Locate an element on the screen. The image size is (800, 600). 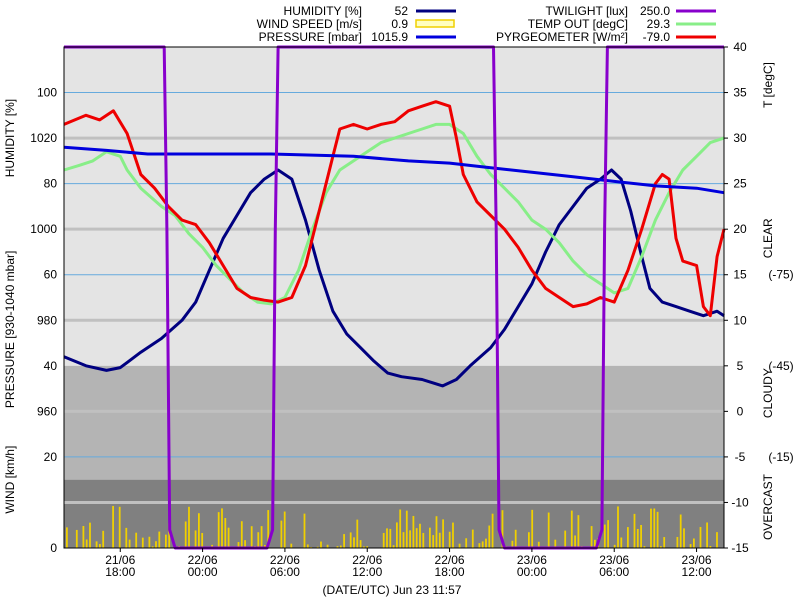
legend-name-pressure: PRESSURE [mbar] is located at coordinates (310, 37).